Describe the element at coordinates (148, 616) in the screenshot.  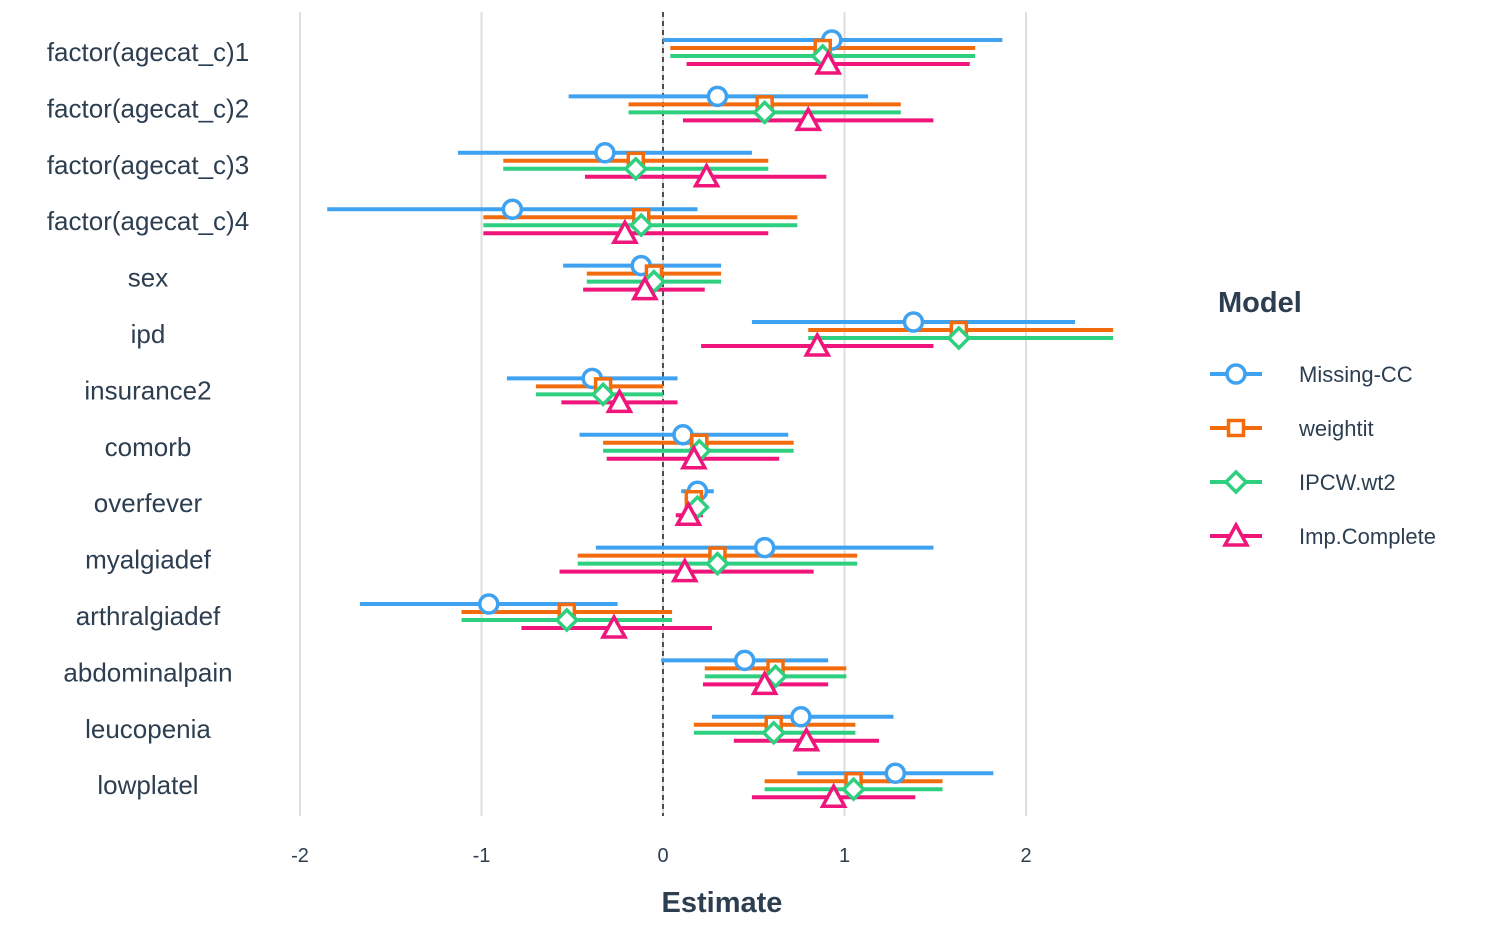
I see `category-label-arthralgiadef: arthralgiadef` at that location.